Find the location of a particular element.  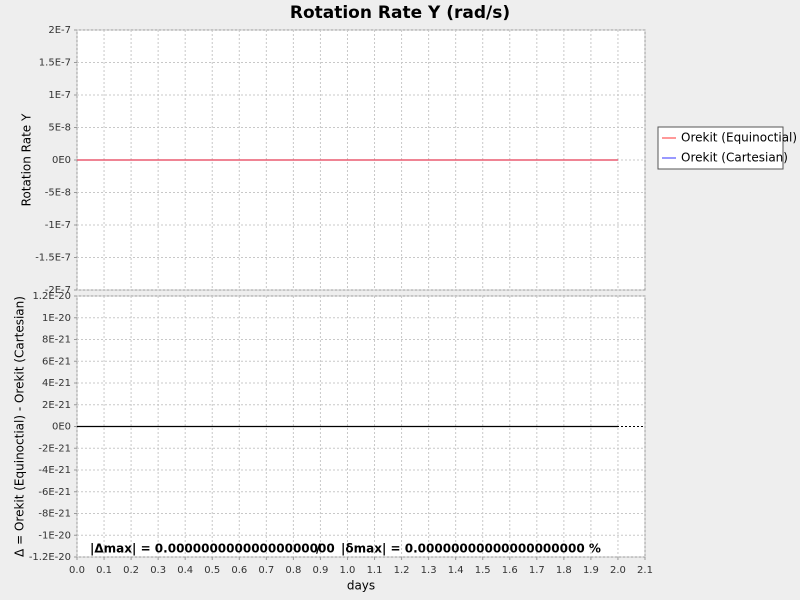

x-tick-label: 0.7 is located at coordinates (266, 570).